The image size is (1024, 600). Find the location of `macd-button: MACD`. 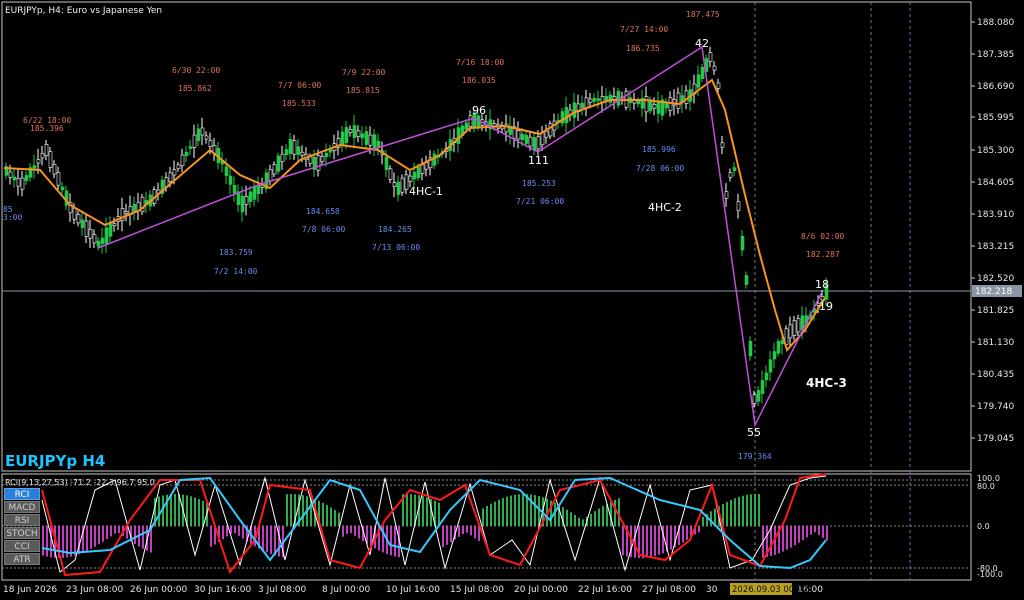

macd-button: MACD is located at coordinates (22, 507).